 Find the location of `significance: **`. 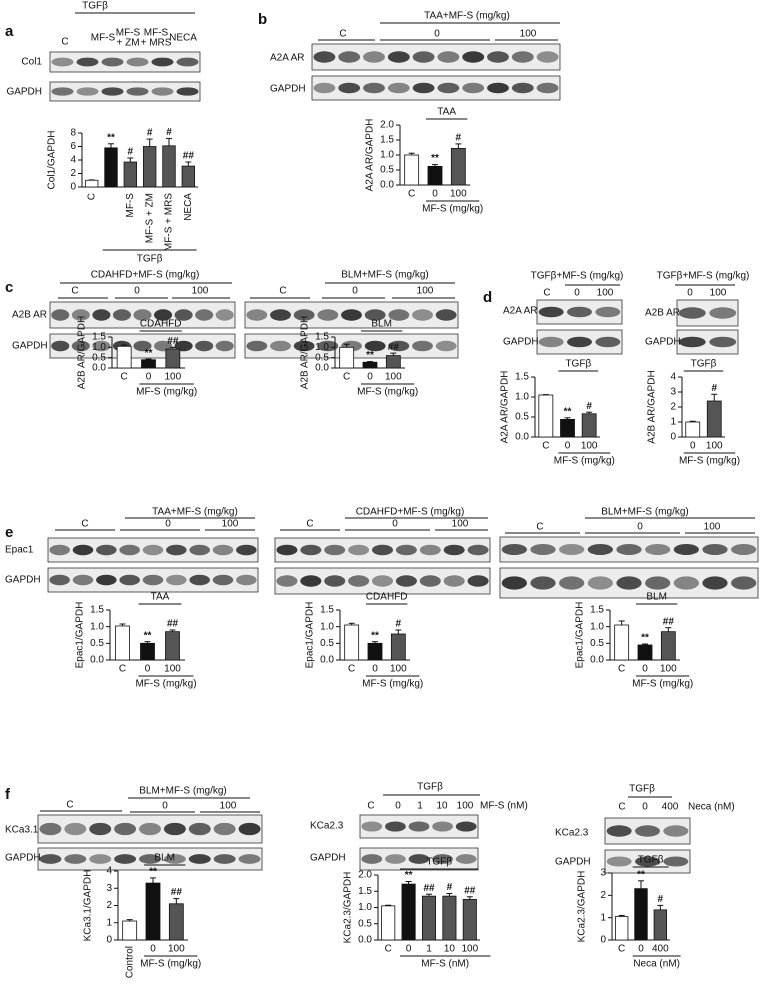

significance: ** is located at coordinates (435, 158).